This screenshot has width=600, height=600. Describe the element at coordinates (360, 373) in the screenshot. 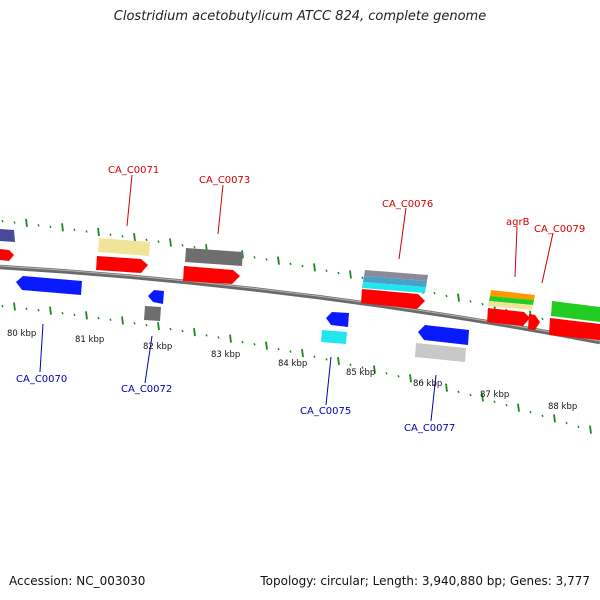

I see `scale-label: 85 kbp` at that location.